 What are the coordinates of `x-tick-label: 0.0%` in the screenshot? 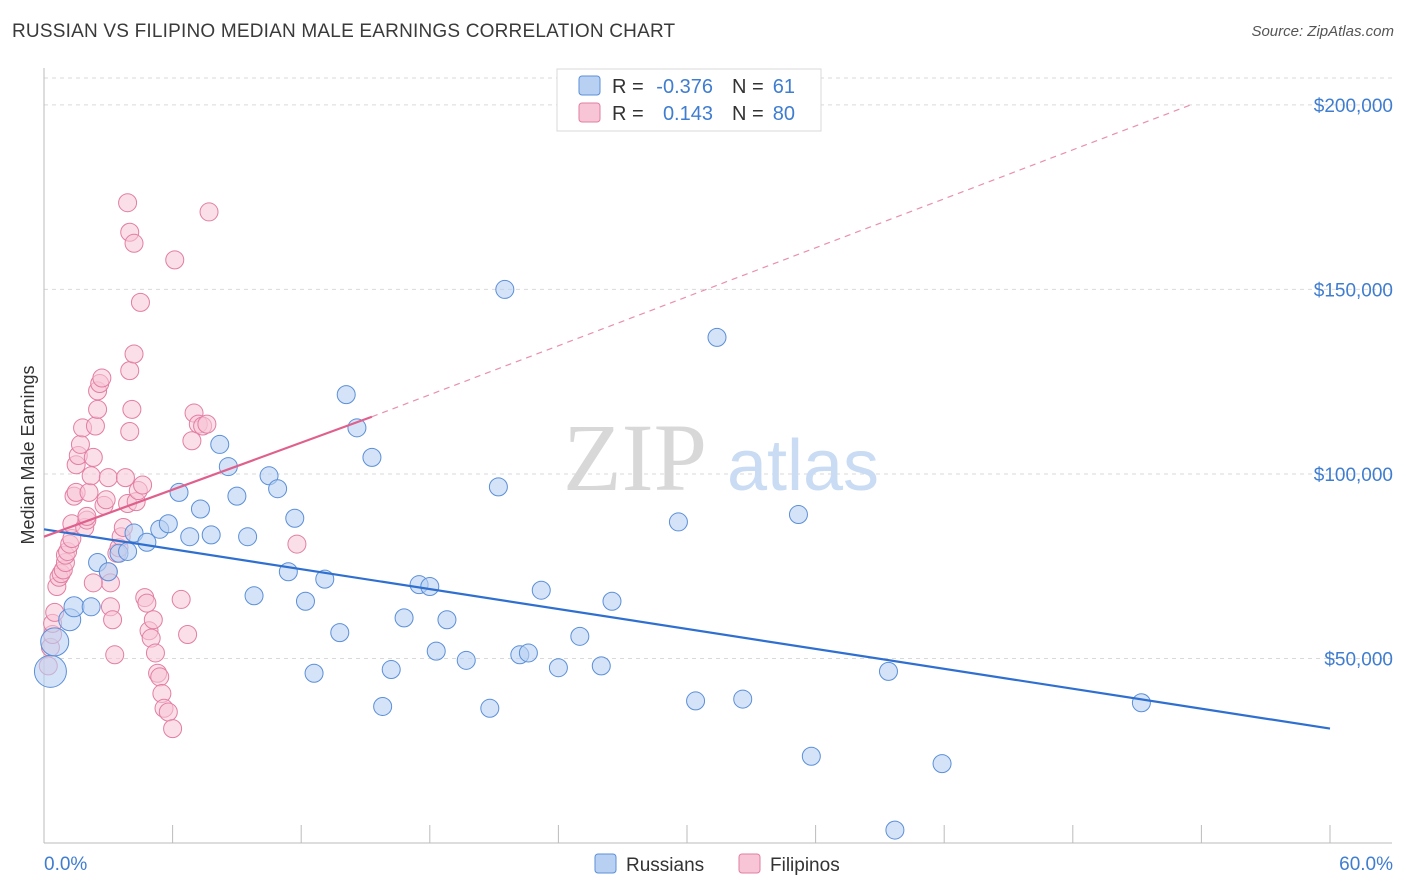 It's located at (65, 864).